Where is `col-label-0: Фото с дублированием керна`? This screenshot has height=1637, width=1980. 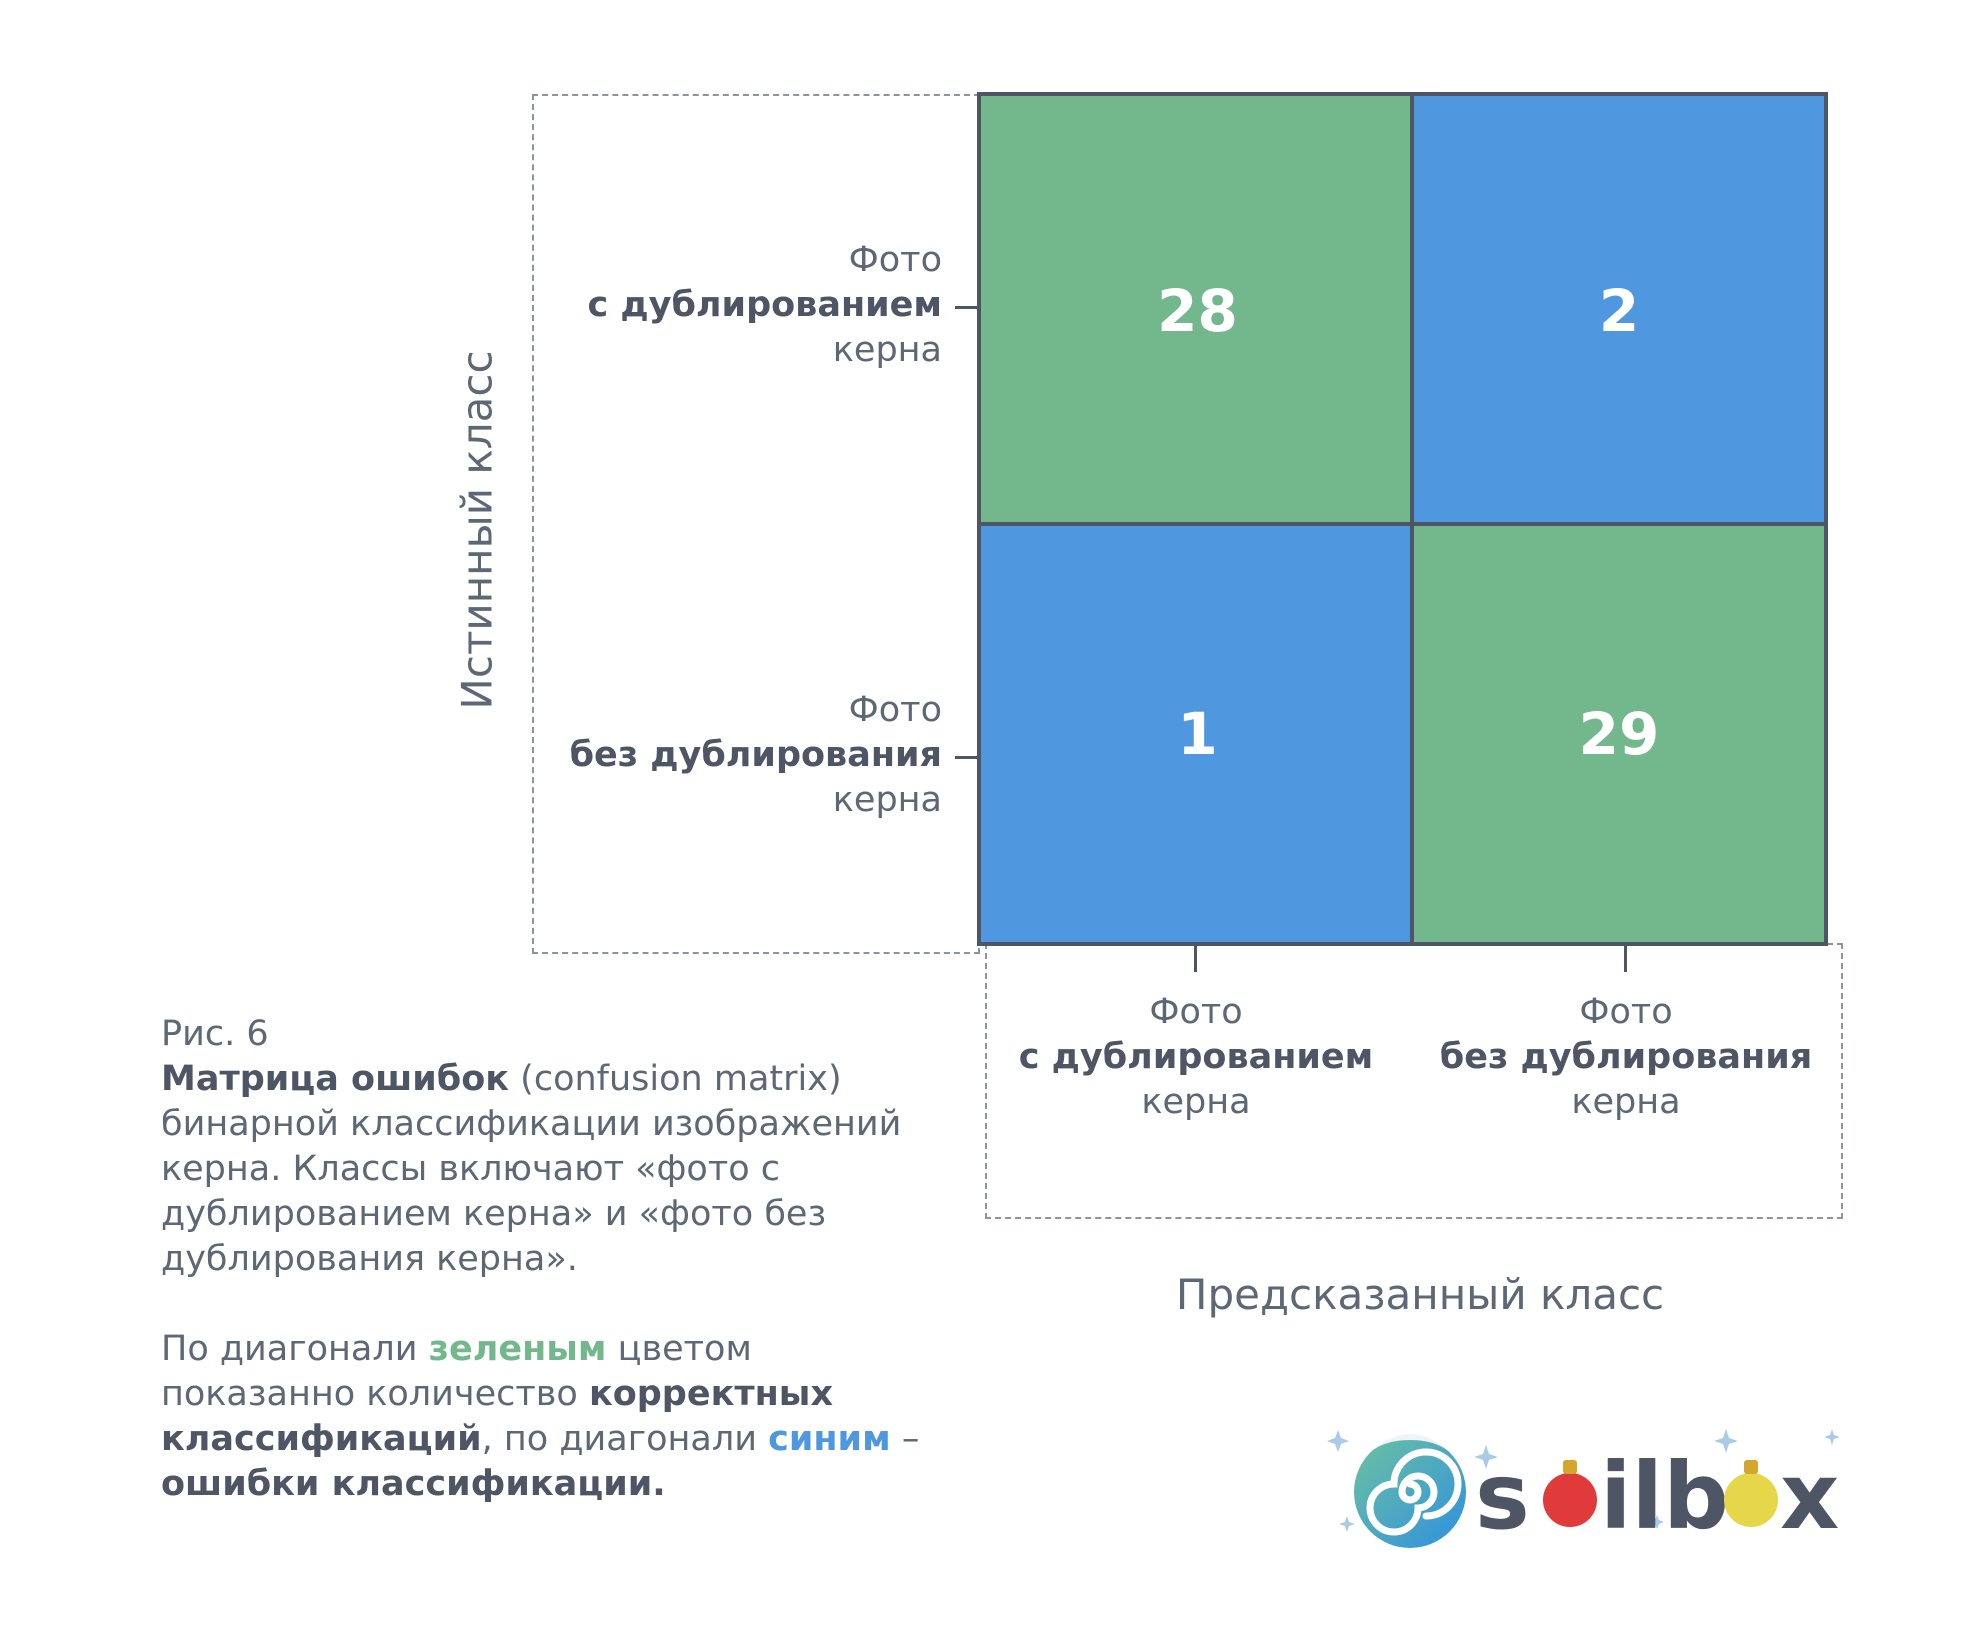
col-label-0: Фото с дублированием керна is located at coordinates (1196, 1057).